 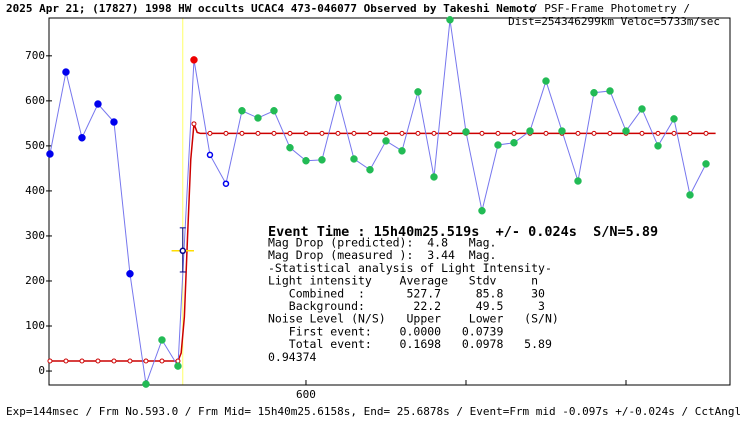 What do you see at coordinates (610, 8) in the screenshot?
I see `chart-subtitle: / PSF-Frame Photometry /` at bounding box center [610, 8].